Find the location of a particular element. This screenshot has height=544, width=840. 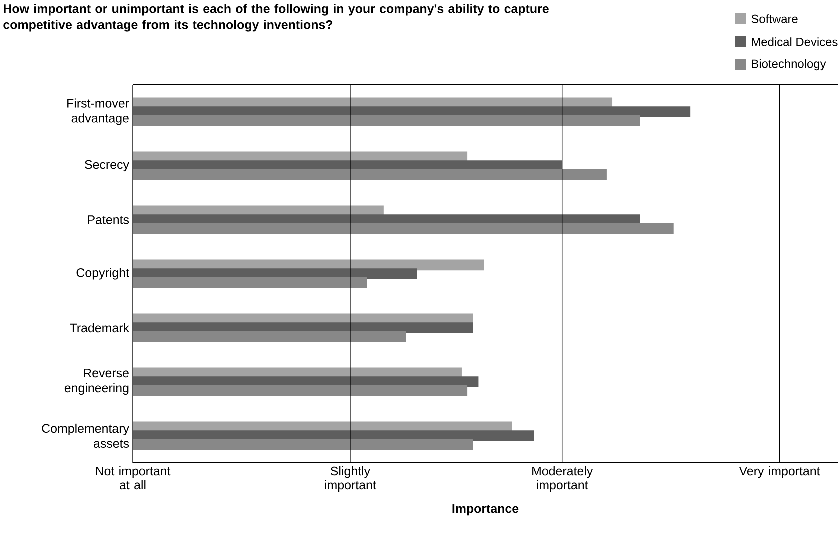

ref-line-label: Very important is located at coordinates (779, 472).